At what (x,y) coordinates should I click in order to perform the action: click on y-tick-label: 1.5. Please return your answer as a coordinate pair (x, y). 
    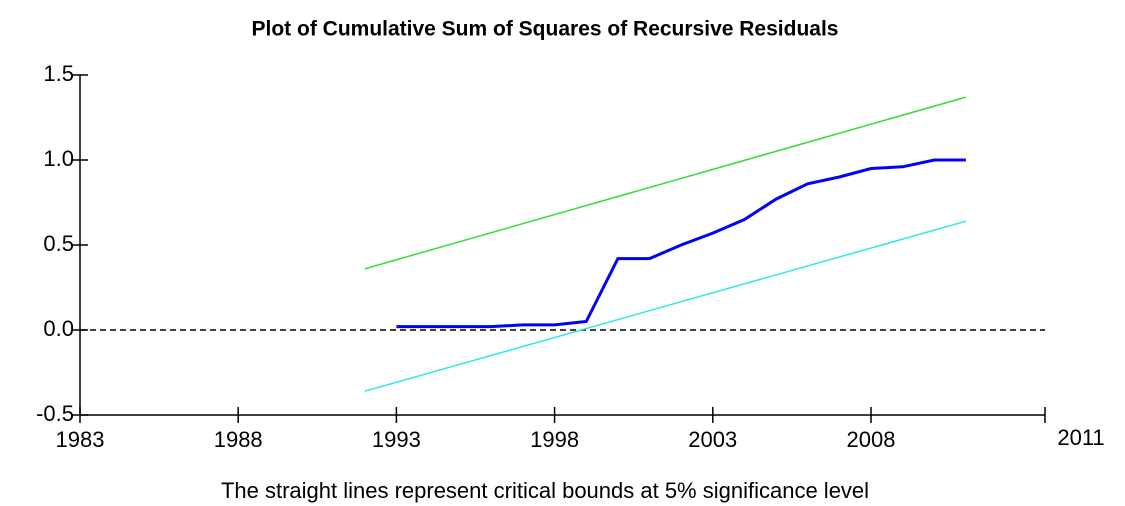
    Looking at the image, I should click on (58, 73).